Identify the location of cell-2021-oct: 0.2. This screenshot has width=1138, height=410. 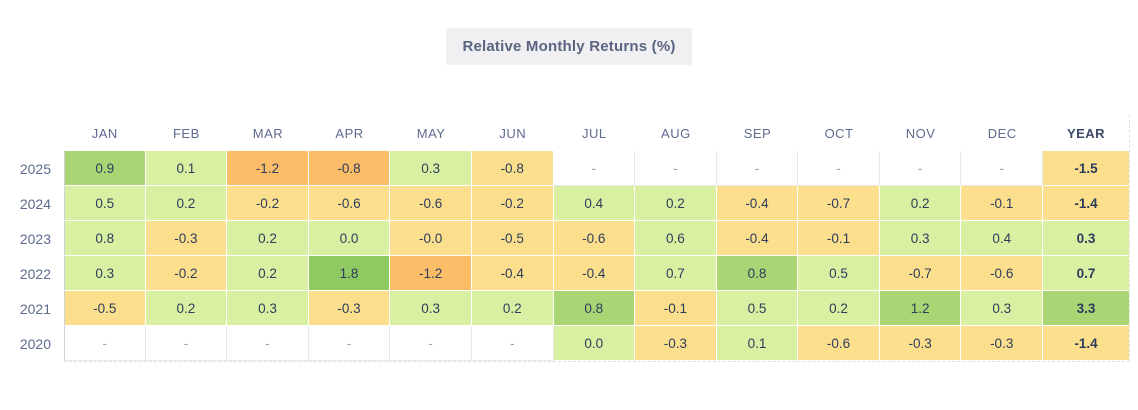
(839, 308).